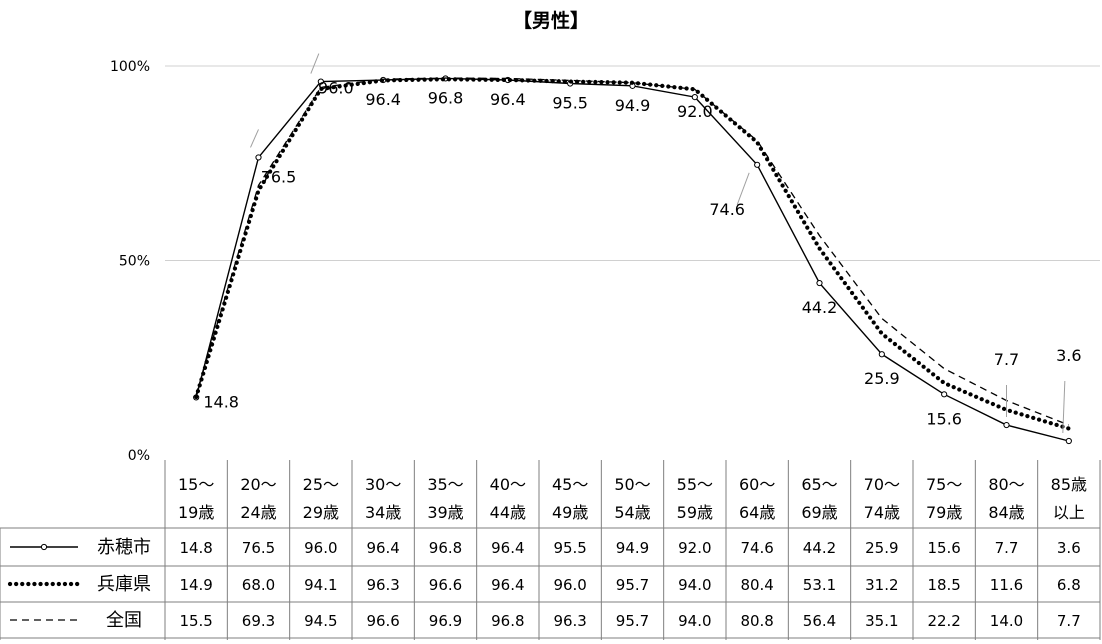  Describe the element at coordinates (279, 176) in the screenshot. I see `data-label: 76.5` at that location.